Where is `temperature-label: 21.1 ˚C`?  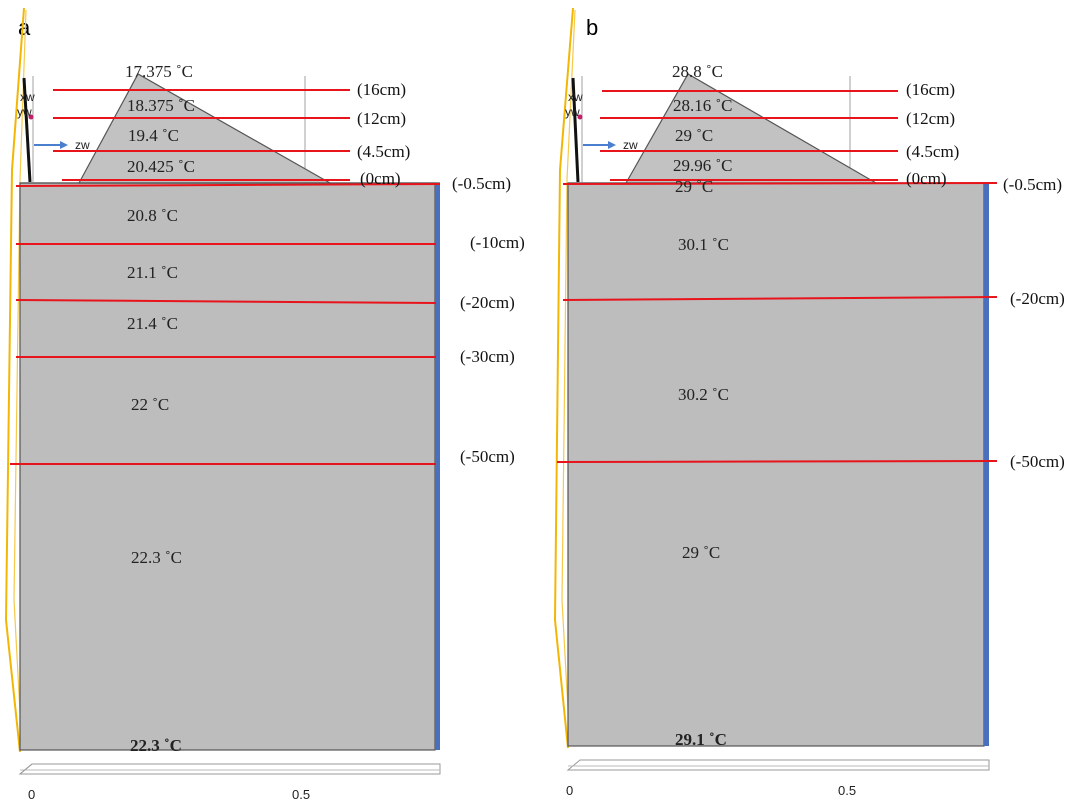
temperature-label: 21.1 ˚C is located at coordinates (152, 272).